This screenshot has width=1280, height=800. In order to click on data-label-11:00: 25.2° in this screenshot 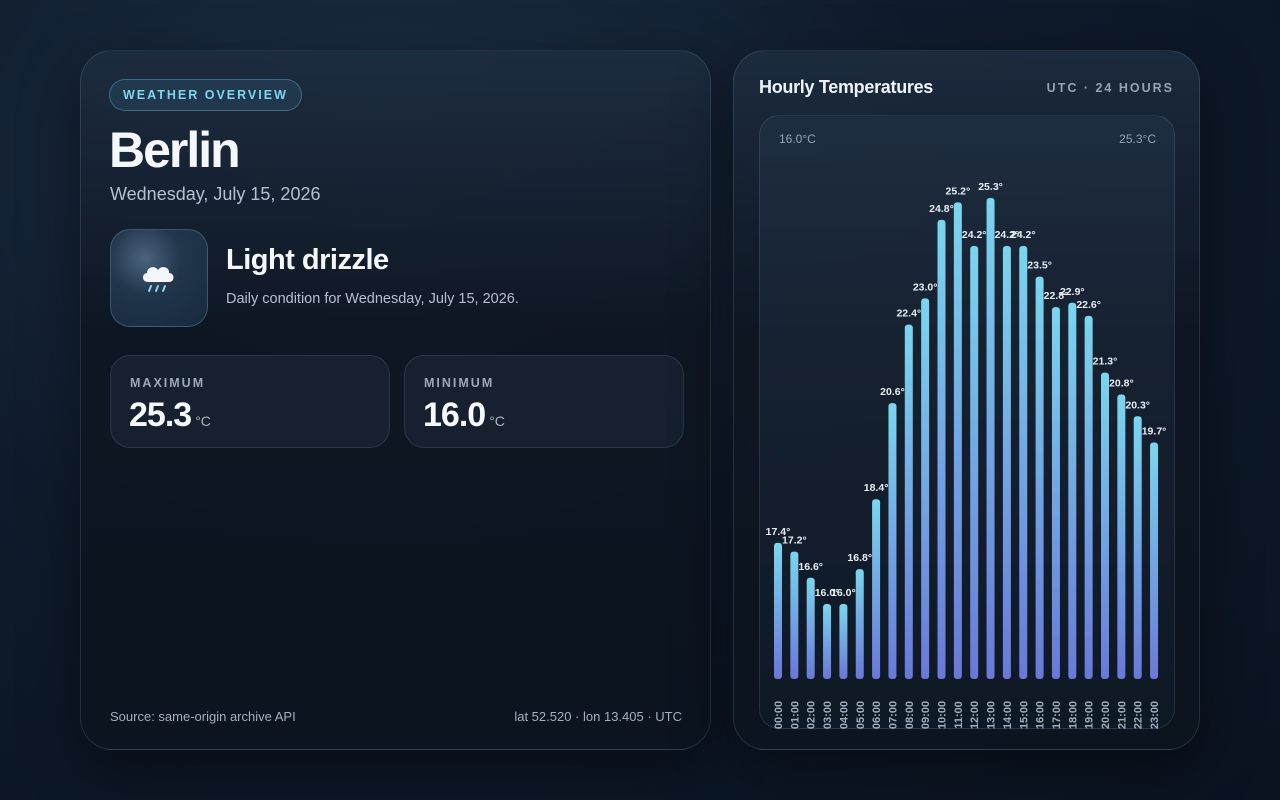, I will do `click(958, 191)`.